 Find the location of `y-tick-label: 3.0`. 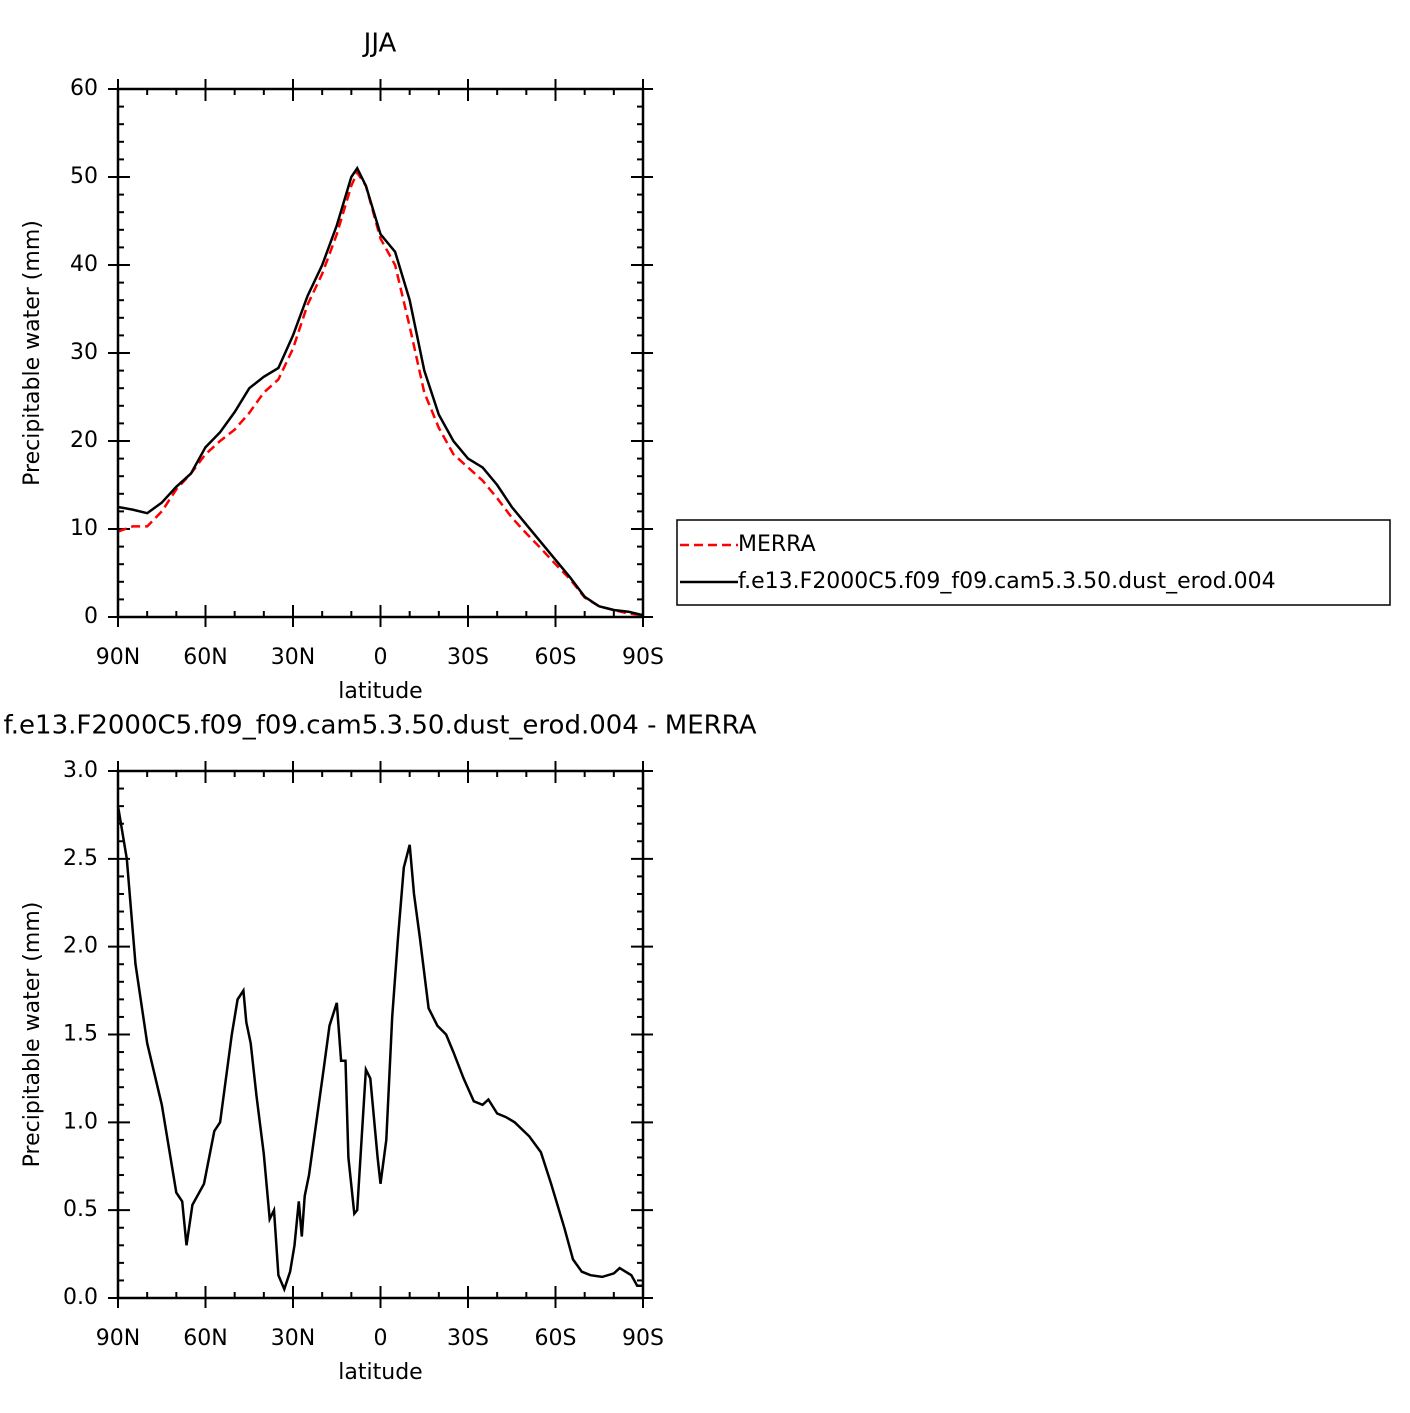

y-tick-label: 3.0 is located at coordinates (80, 770).